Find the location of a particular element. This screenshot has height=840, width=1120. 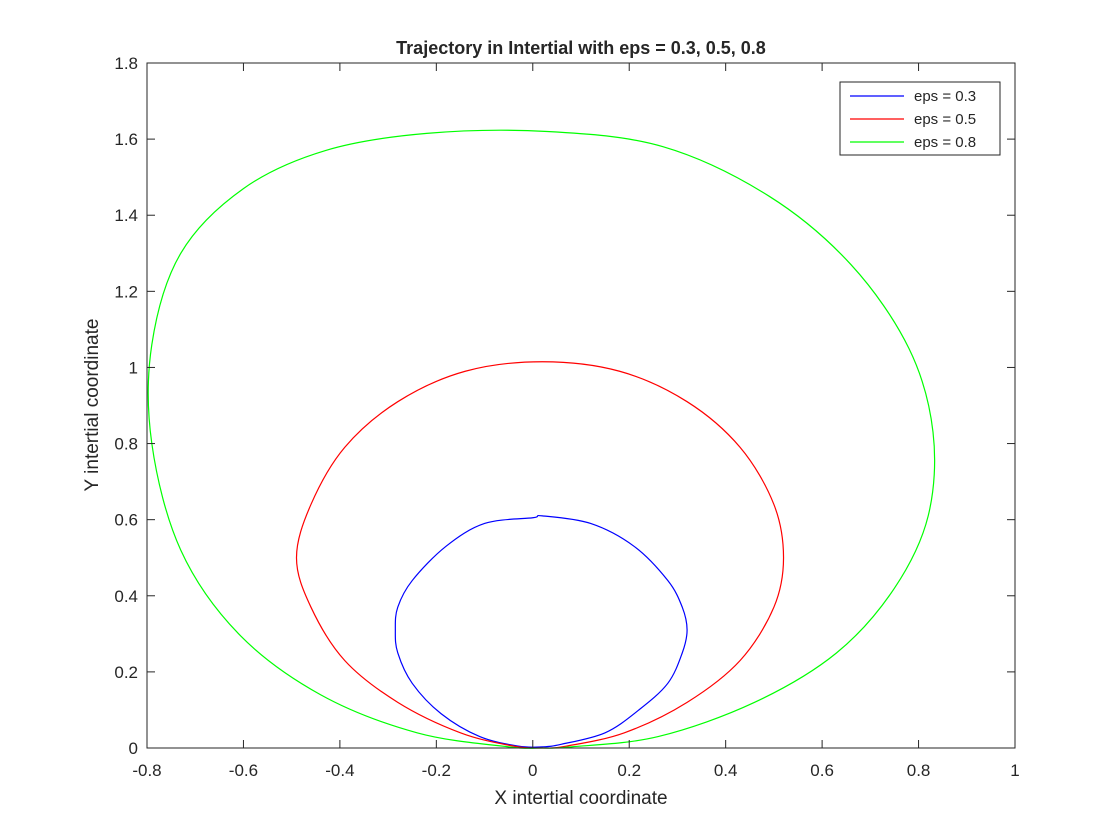

y-tick-label: 1 is located at coordinates (133, 367).